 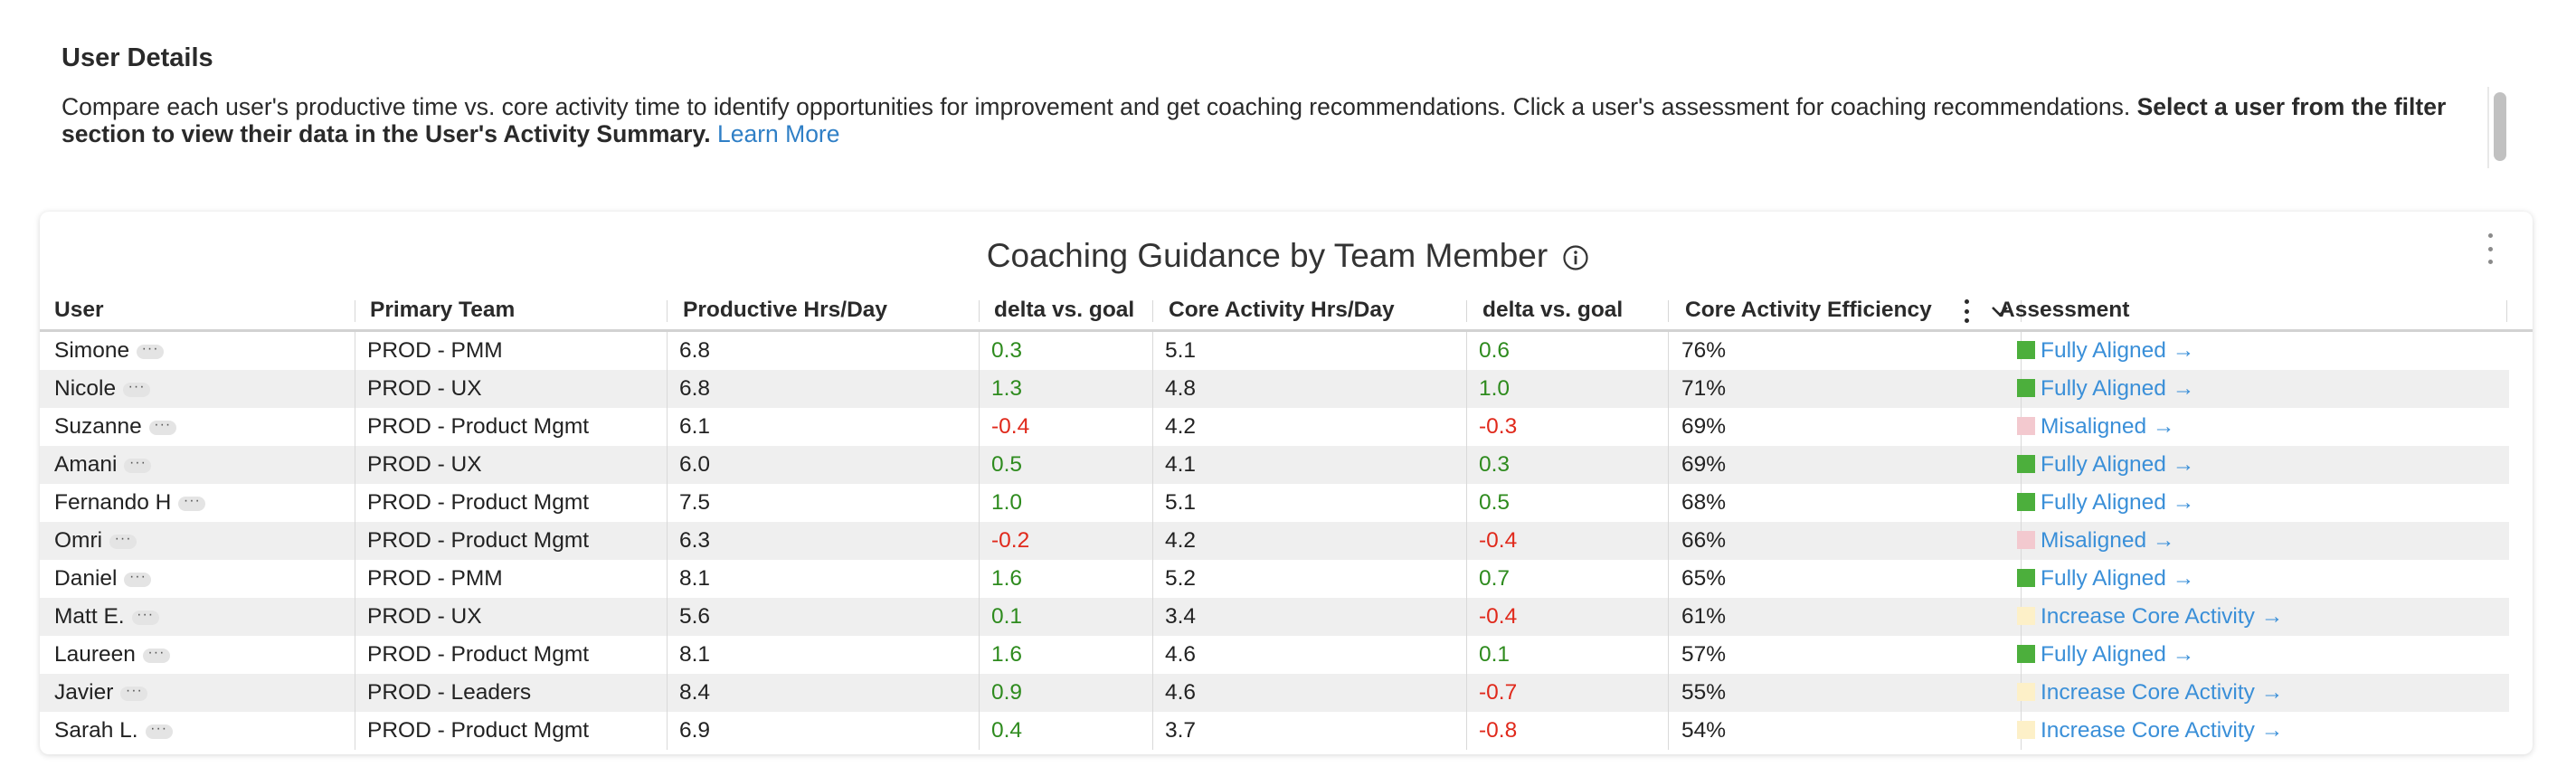 I want to click on column-header-core-activity-hrs: Core Activity Hrs/Day, so click(x=1282, y=310).